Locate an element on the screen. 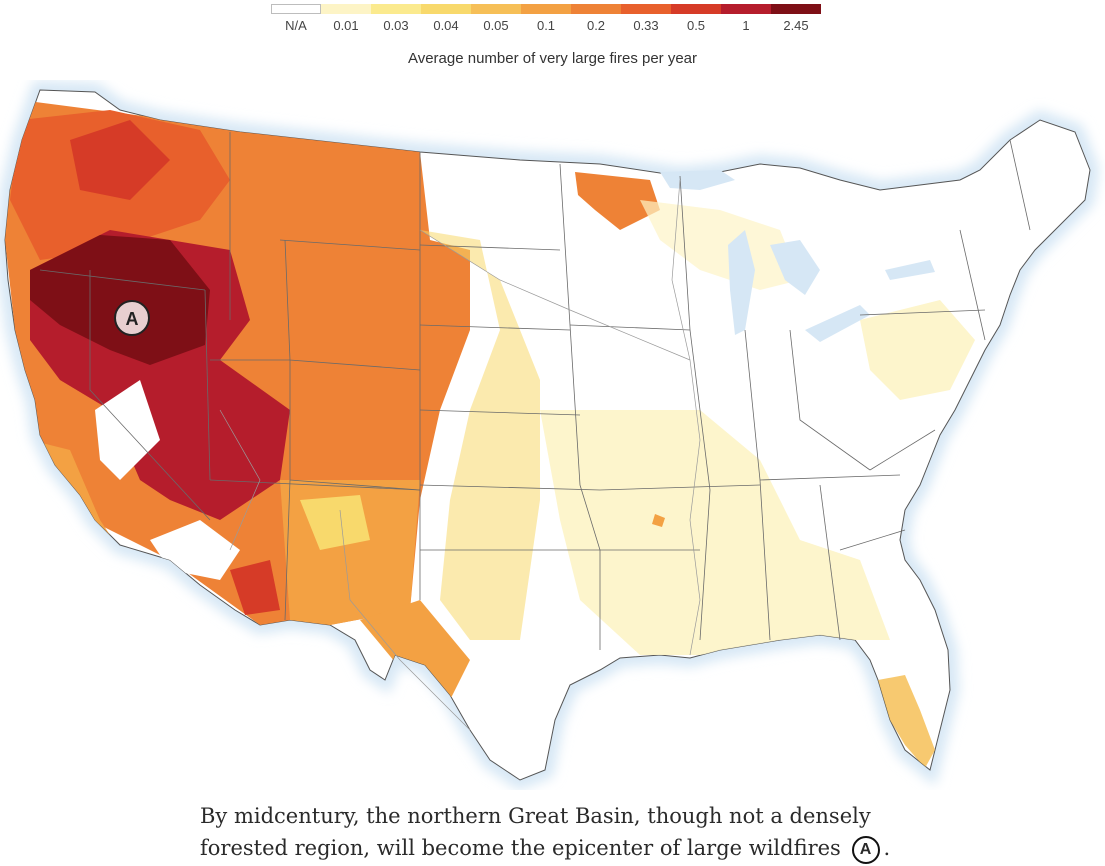  border-pa-ny is located at coordinates (922, 312).